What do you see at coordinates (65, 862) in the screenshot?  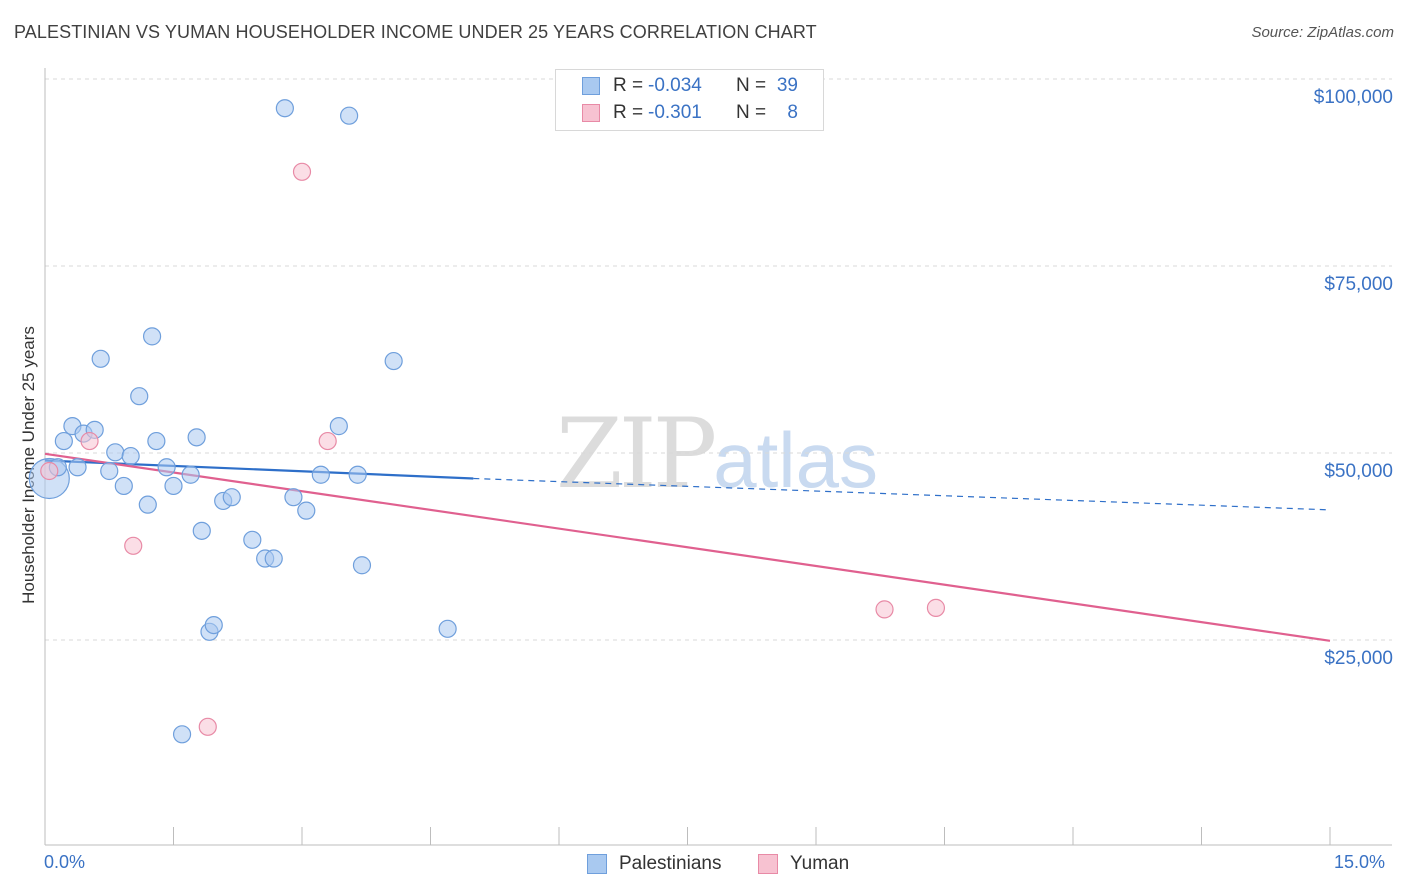 I see `x-axis-min-label: 0.0%` at bounding box center [65, 862].